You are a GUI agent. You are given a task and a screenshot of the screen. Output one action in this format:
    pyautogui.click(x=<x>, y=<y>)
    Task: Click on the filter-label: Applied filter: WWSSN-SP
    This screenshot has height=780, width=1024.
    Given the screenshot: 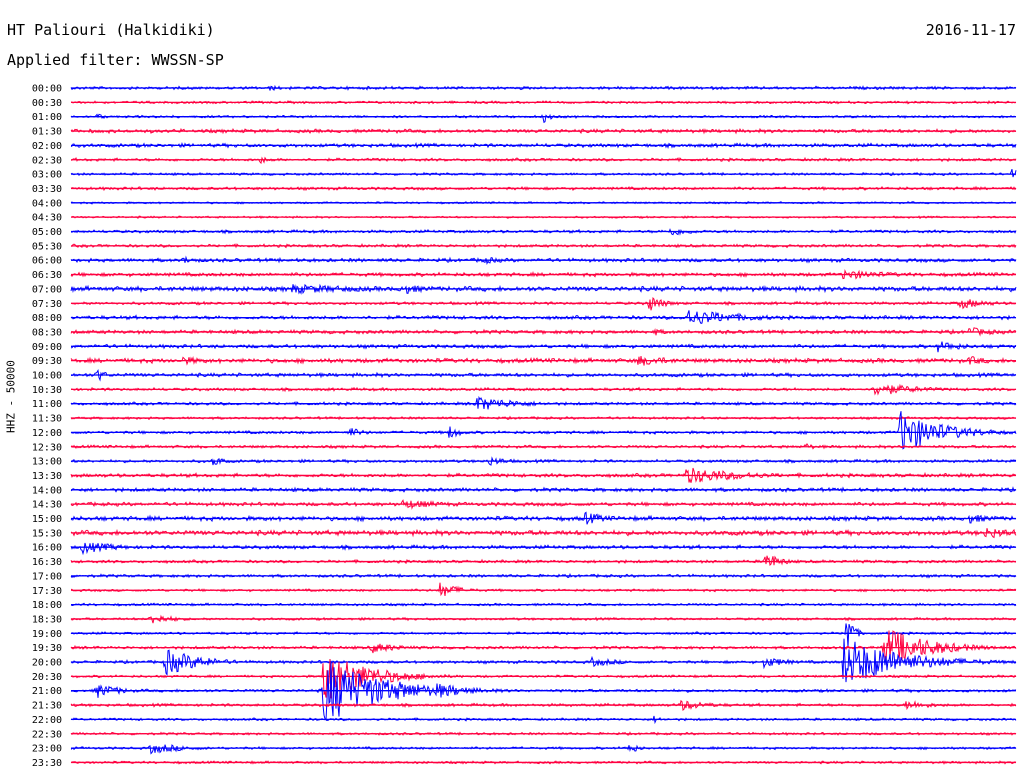 What is the action you would take?
    pyautogui.click(x=115, y=60)
    